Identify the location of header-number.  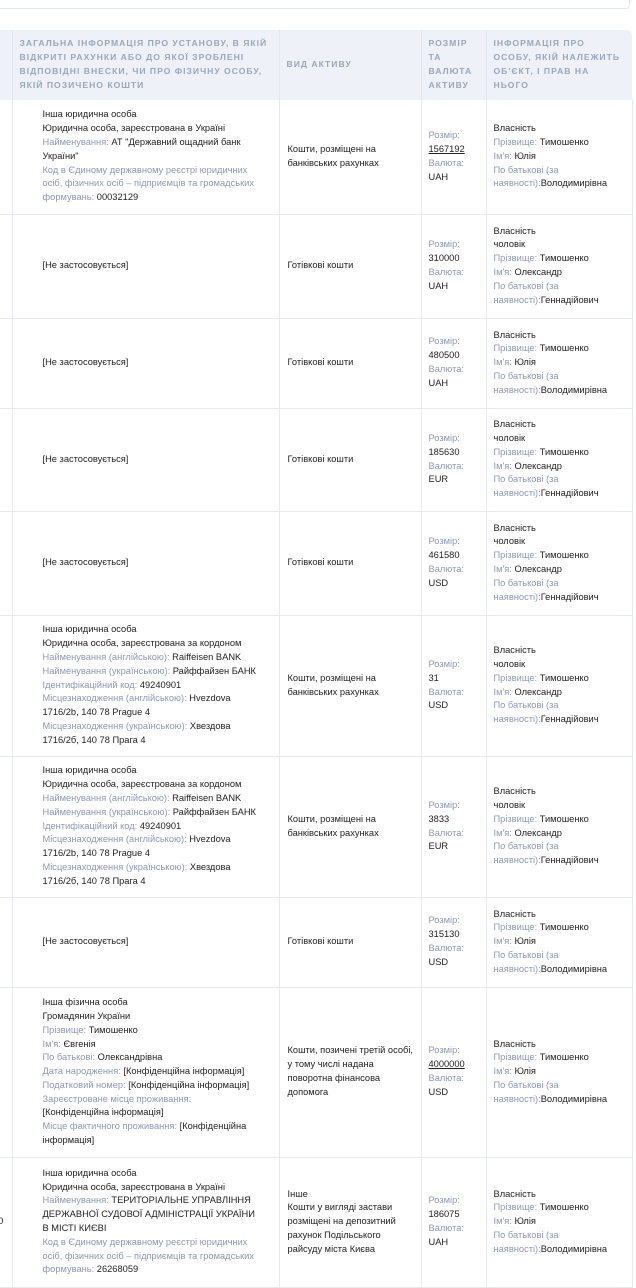
(6, 65).